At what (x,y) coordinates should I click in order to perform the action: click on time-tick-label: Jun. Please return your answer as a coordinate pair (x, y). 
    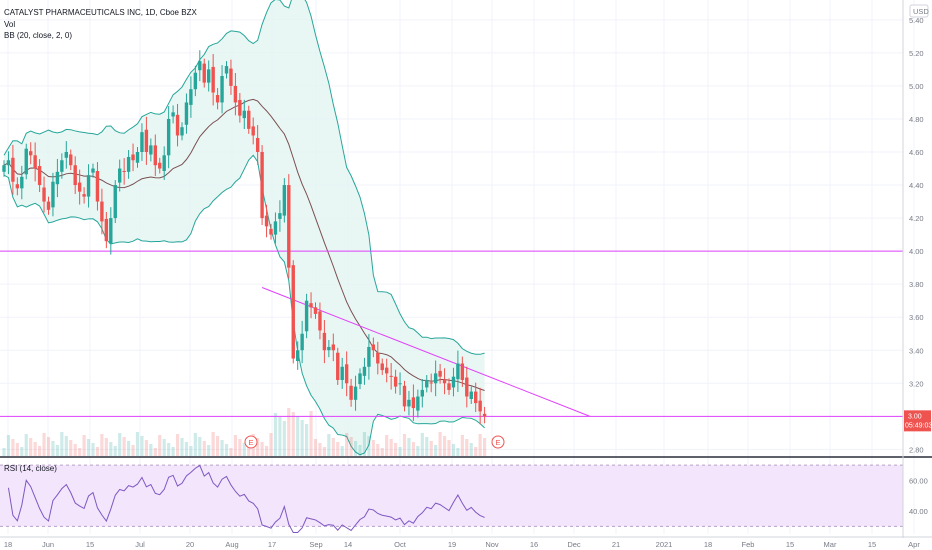
    Looking at the image, I should click on (48, 544).